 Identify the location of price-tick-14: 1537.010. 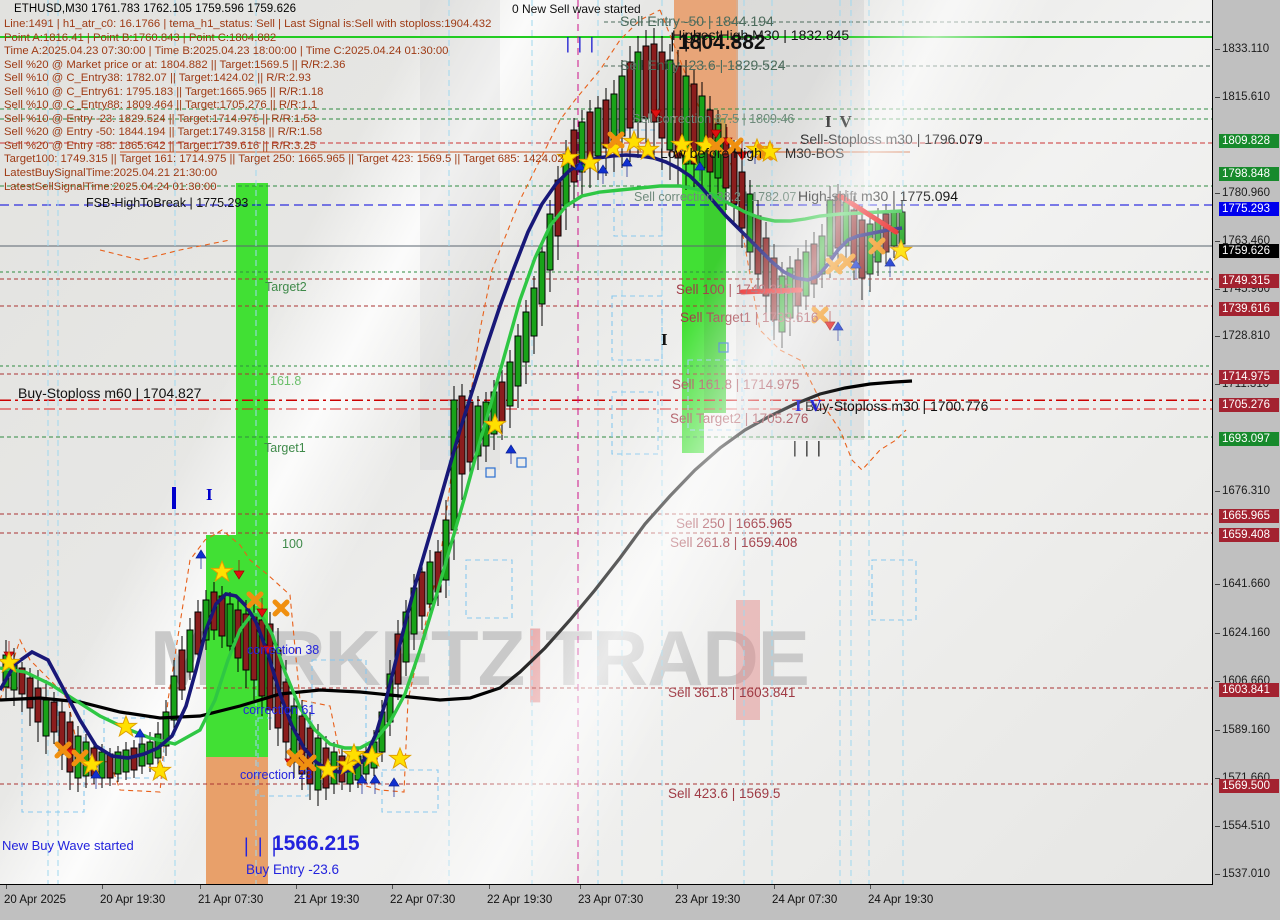
(1246, 874).